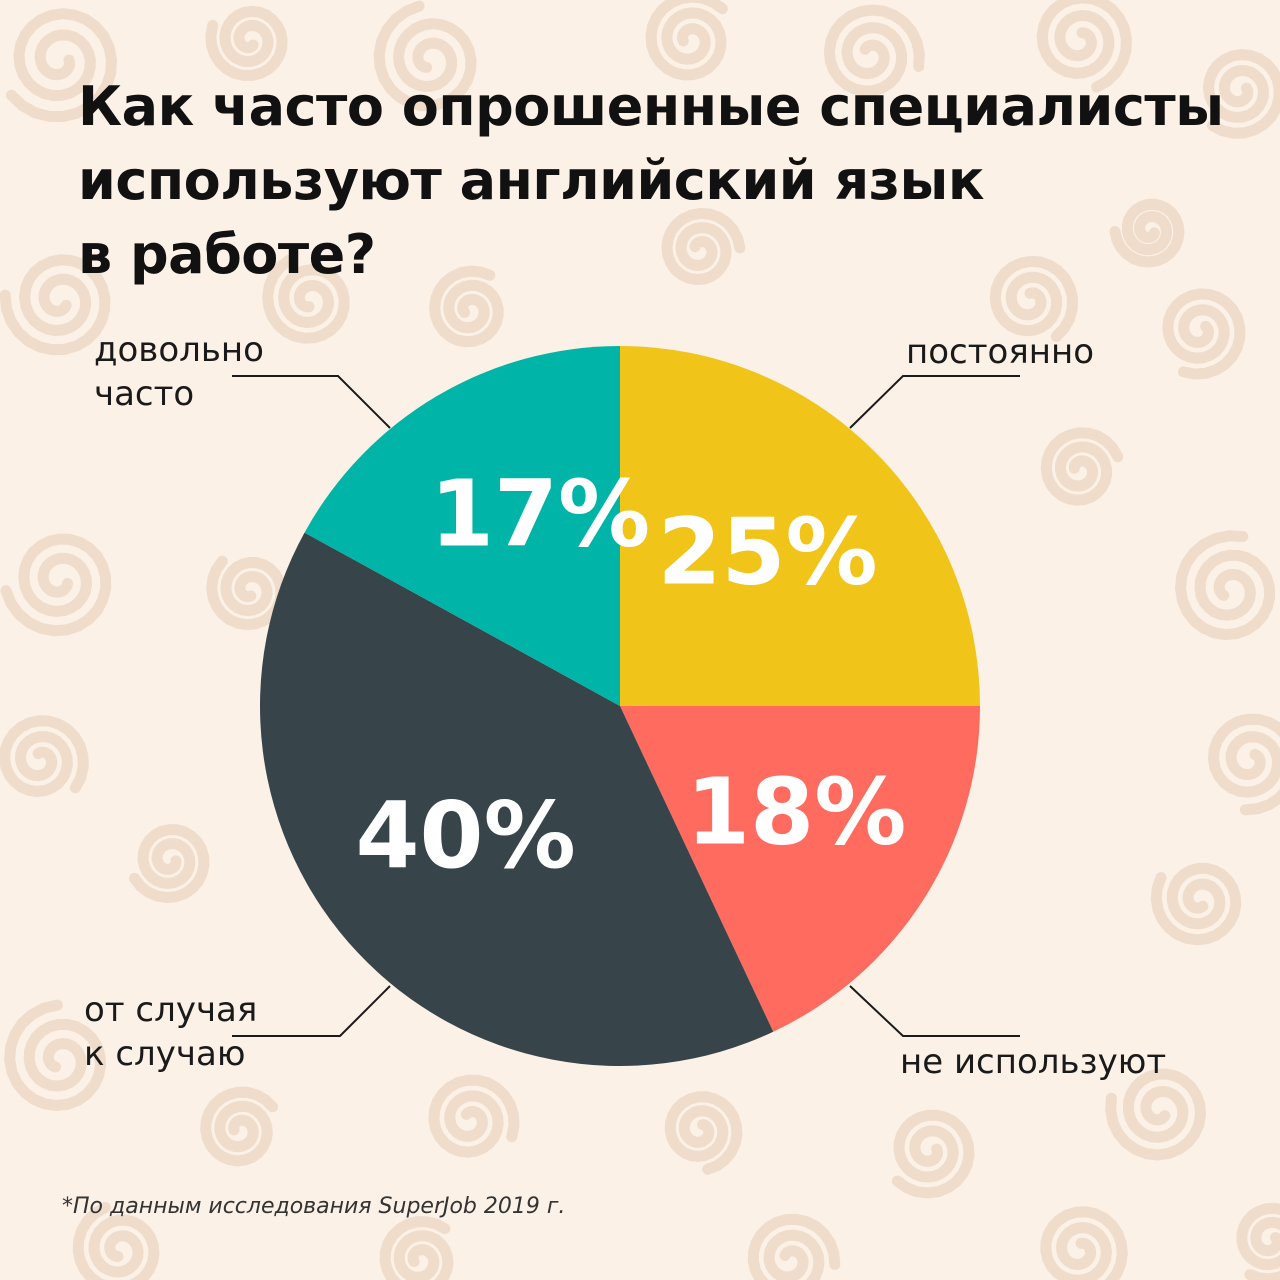 The width and height of the screenshot is (1280, 1280). What do you see at coordinates (314, 1206) in the screenshot?
I see `source-footnote: *По данным исследования SuperJob 2019 г.` at bounding box center [314, 1206].